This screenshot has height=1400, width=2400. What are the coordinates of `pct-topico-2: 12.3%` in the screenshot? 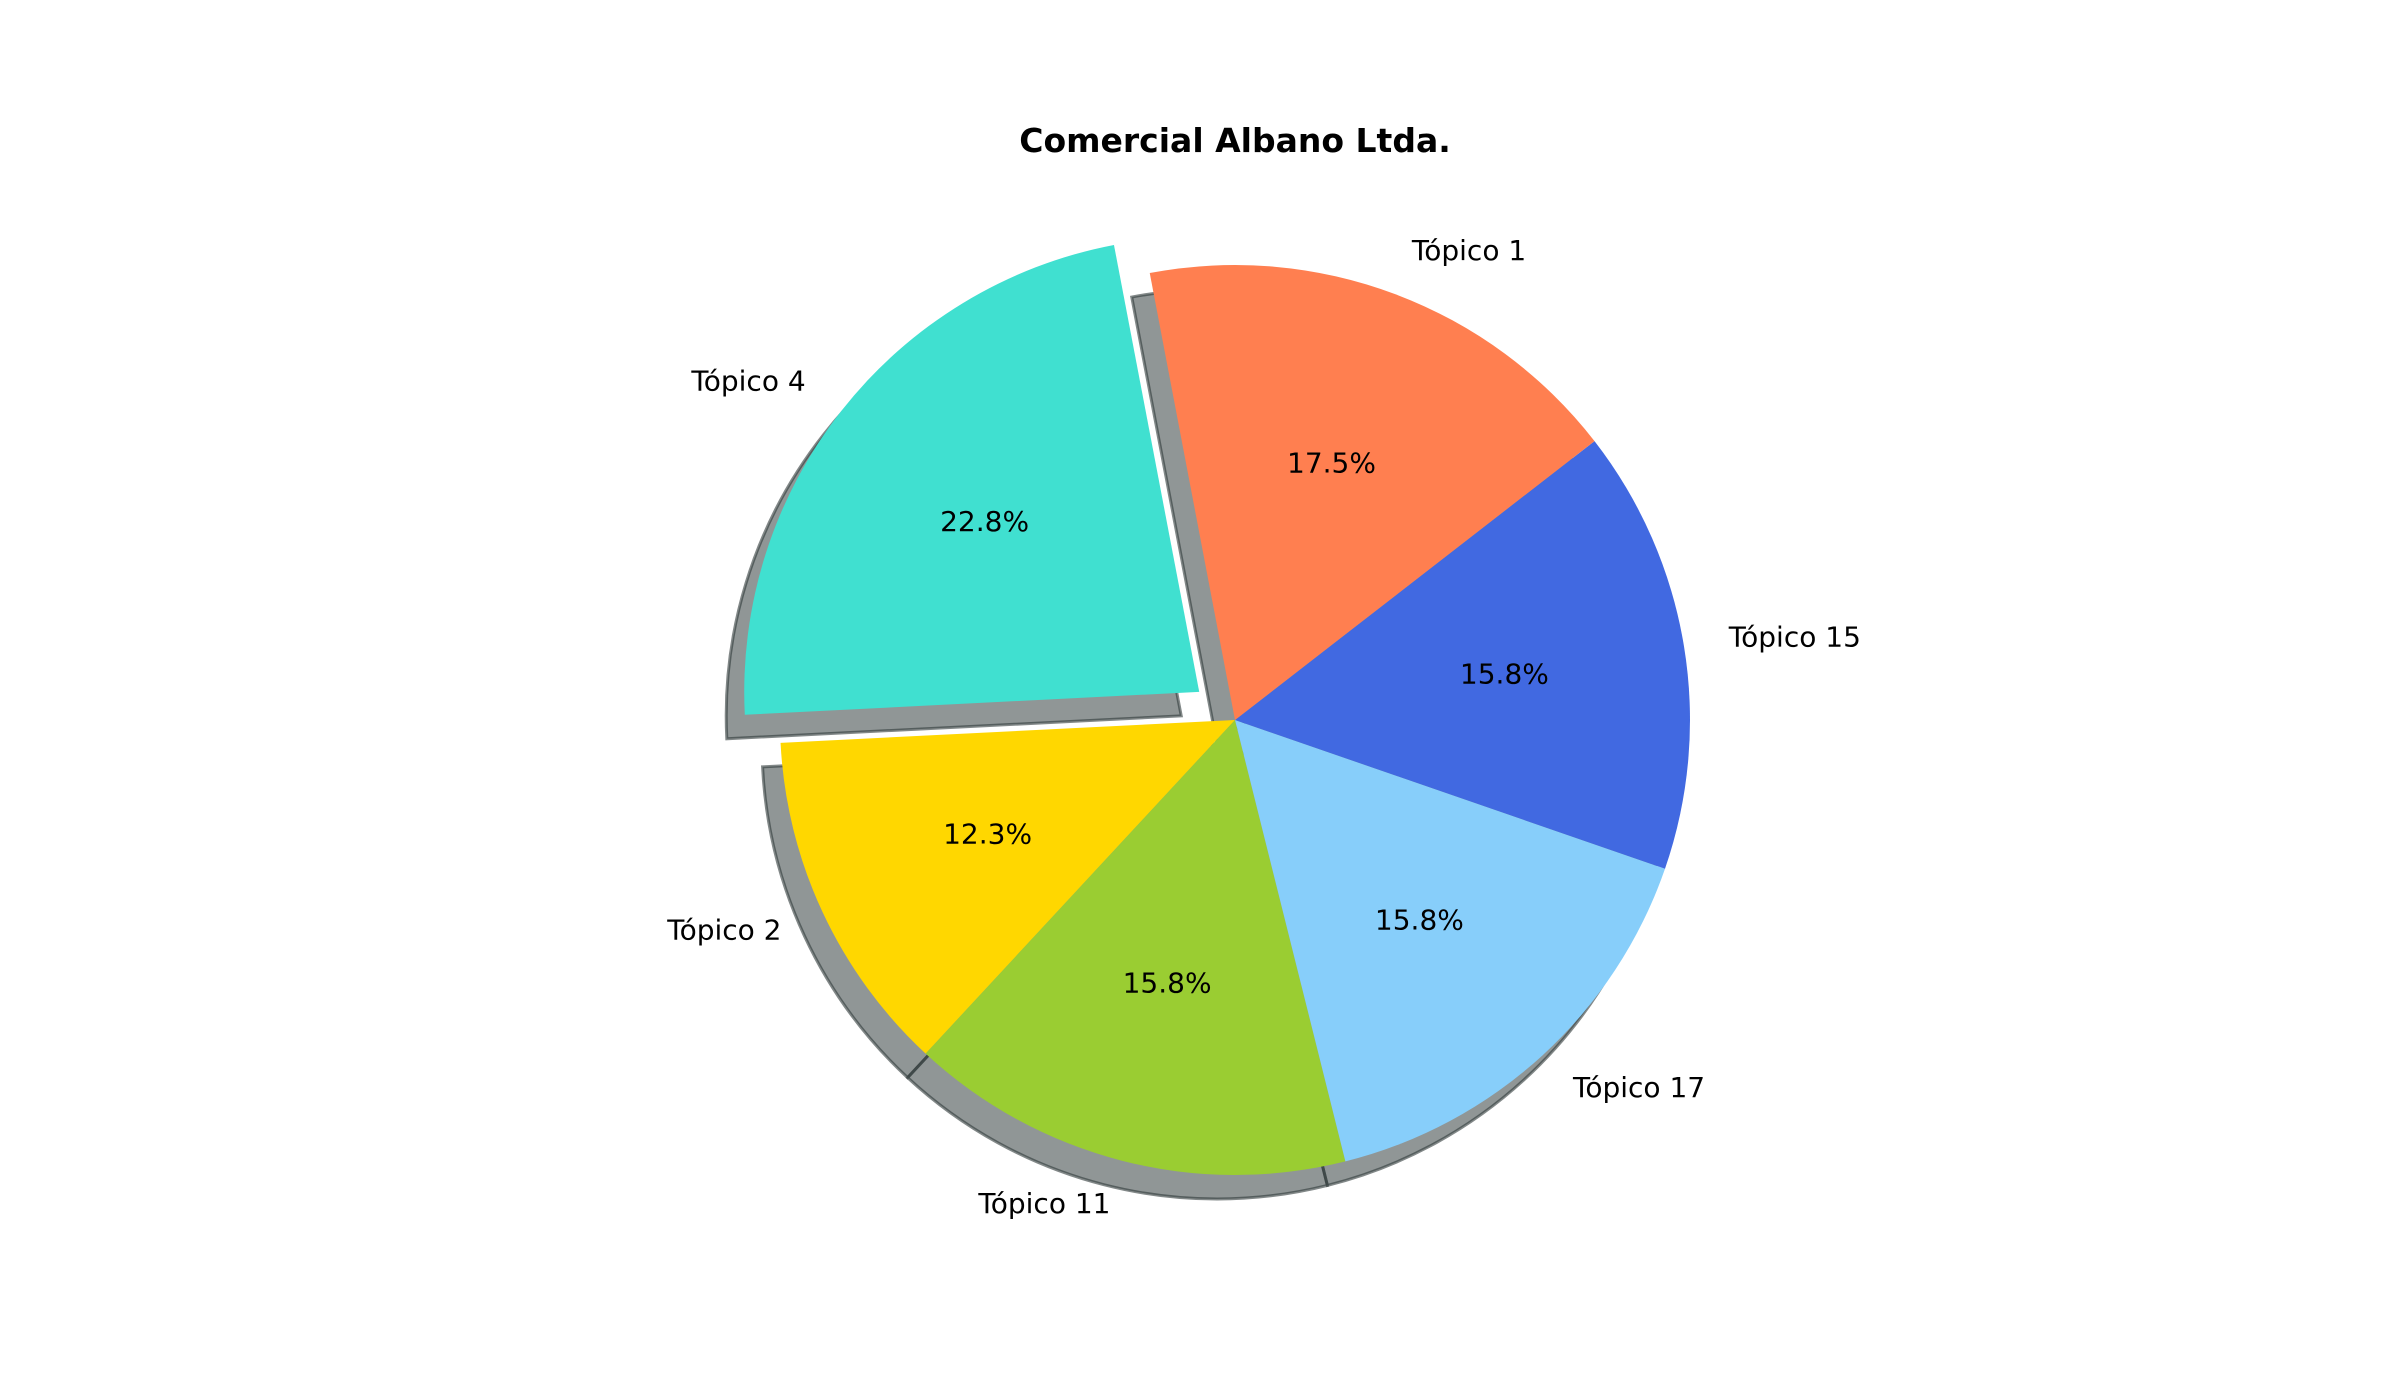 It's located at (987, 834).